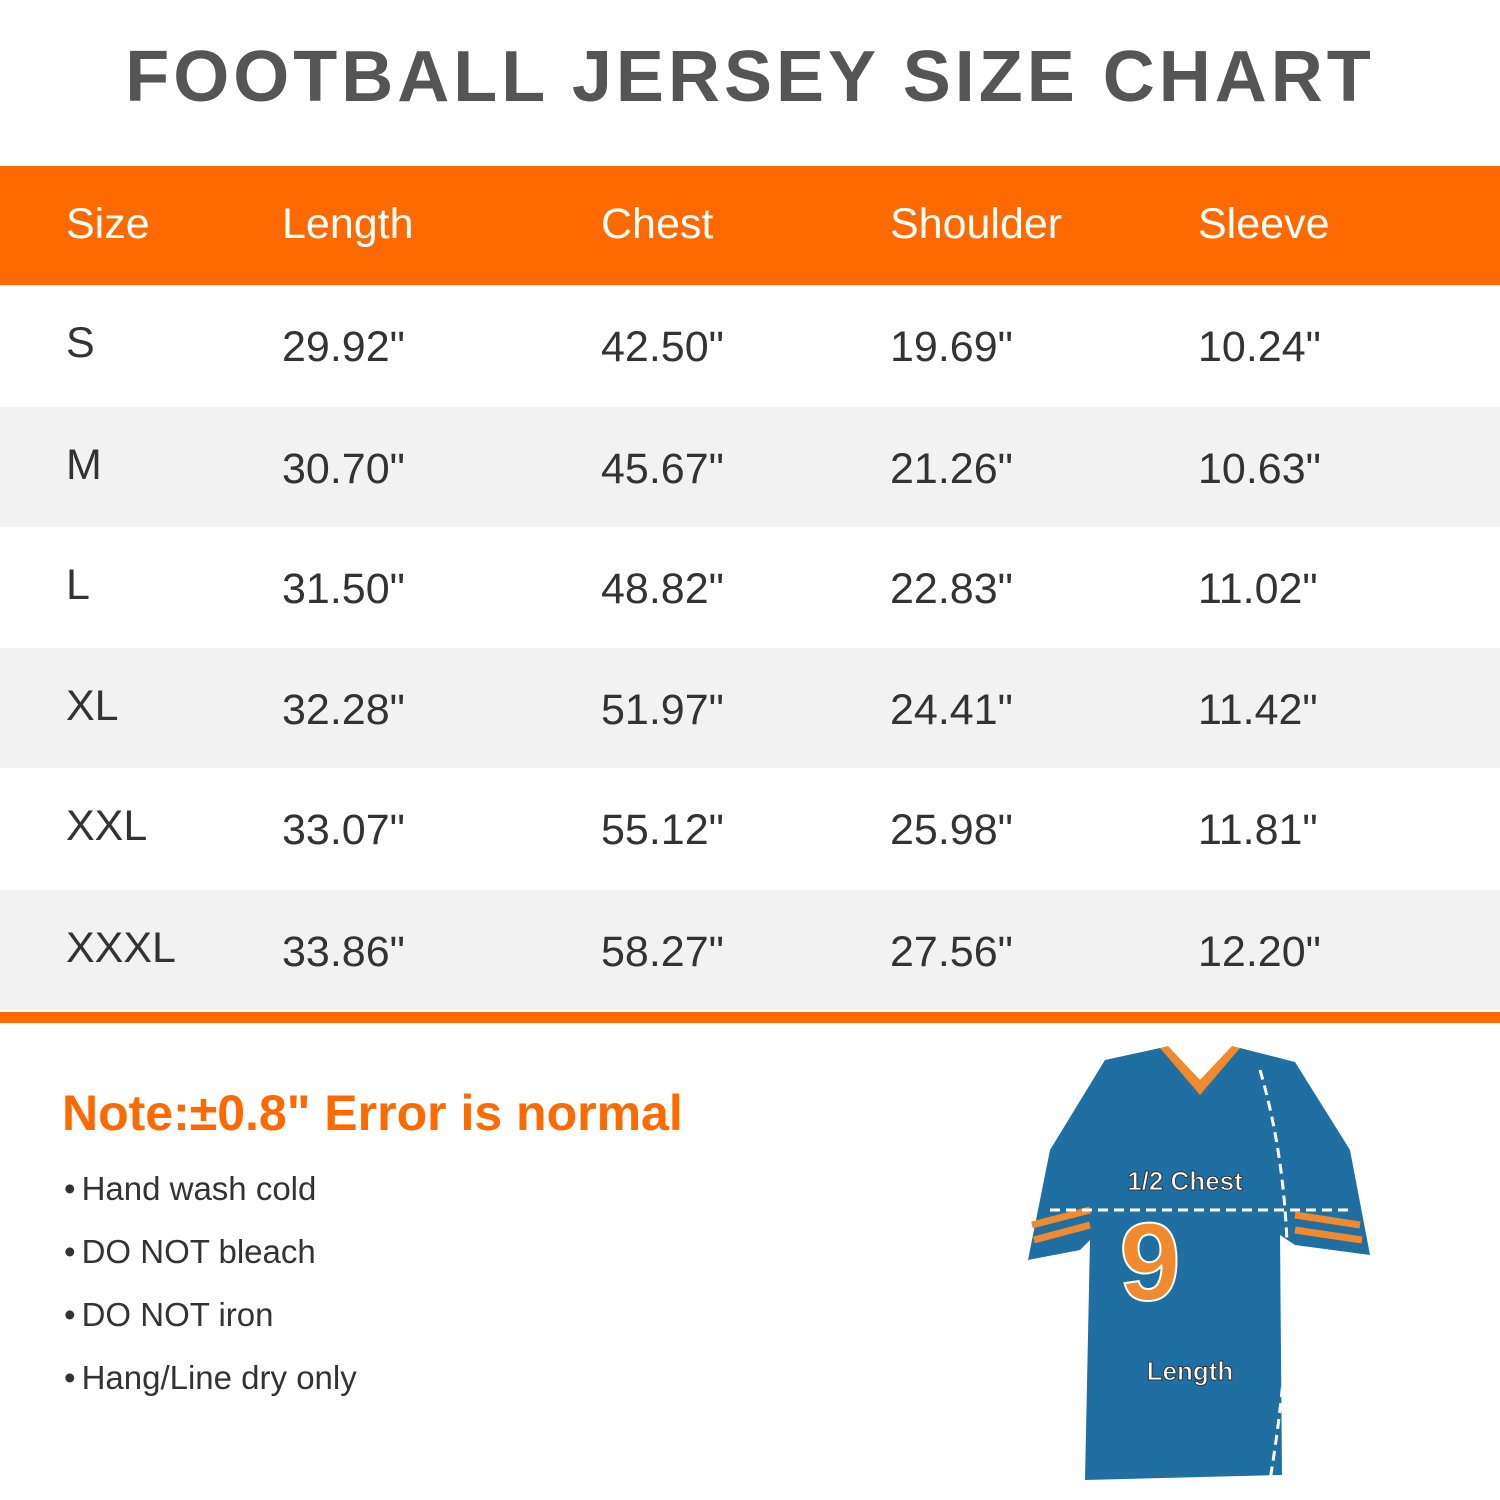  I want to click on table-cell: 22.83", so click(951, 589).